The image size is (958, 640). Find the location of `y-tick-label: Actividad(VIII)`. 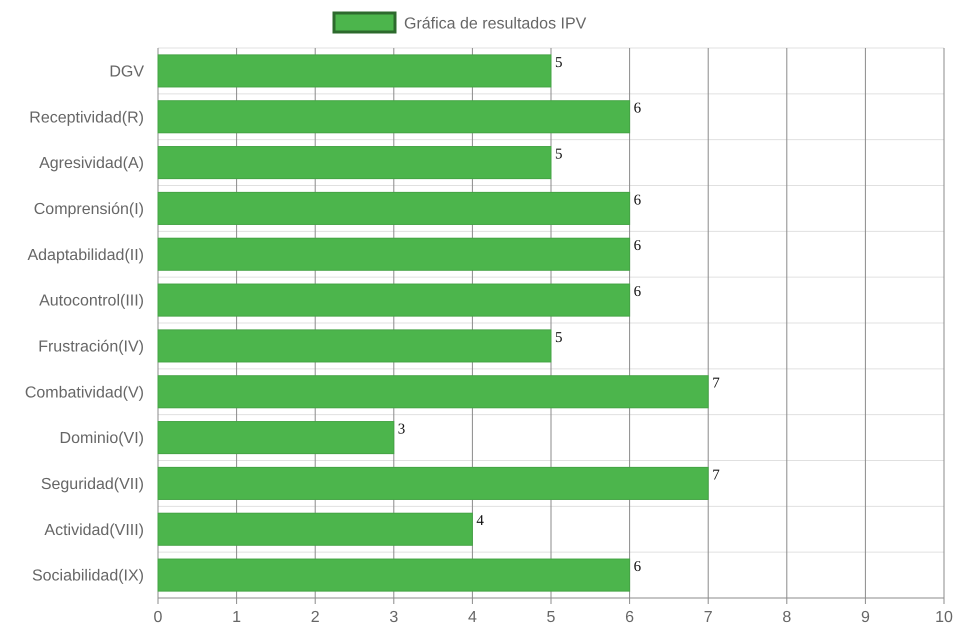

y-tick-label: Actividad(VIII) is located at coordinates (94, 530).